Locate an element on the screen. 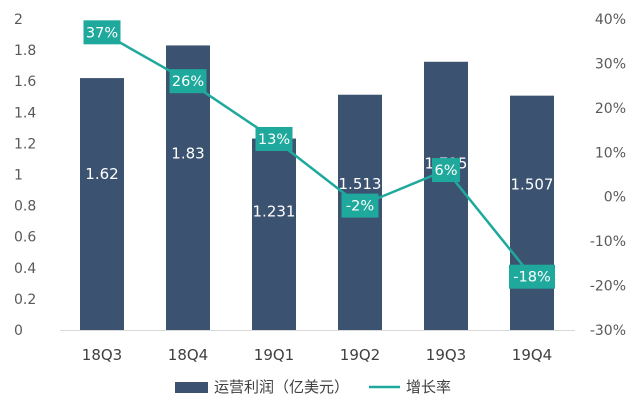  right-tick-label: -10% is located at coordinates (608, 242).